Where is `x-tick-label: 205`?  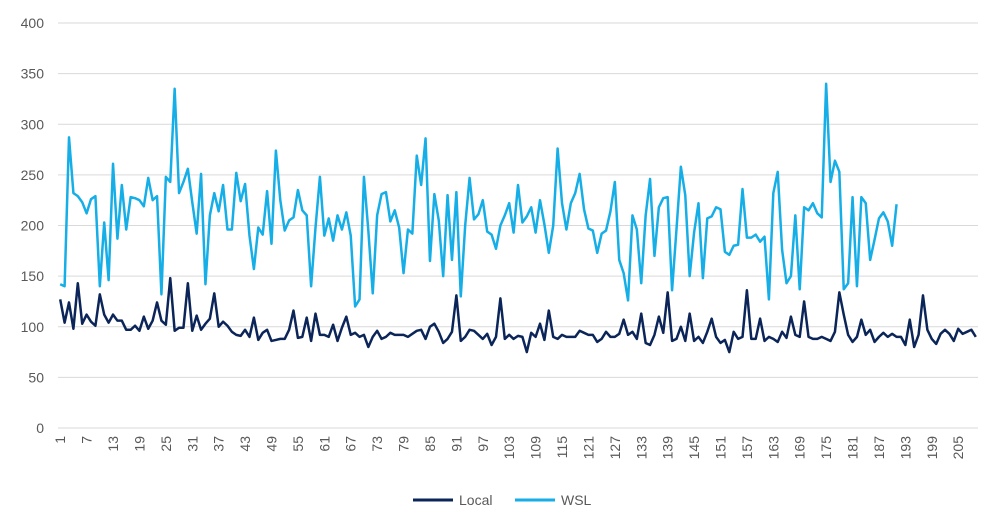
x-tick-label: 205 is located at coordinates (958, 448).